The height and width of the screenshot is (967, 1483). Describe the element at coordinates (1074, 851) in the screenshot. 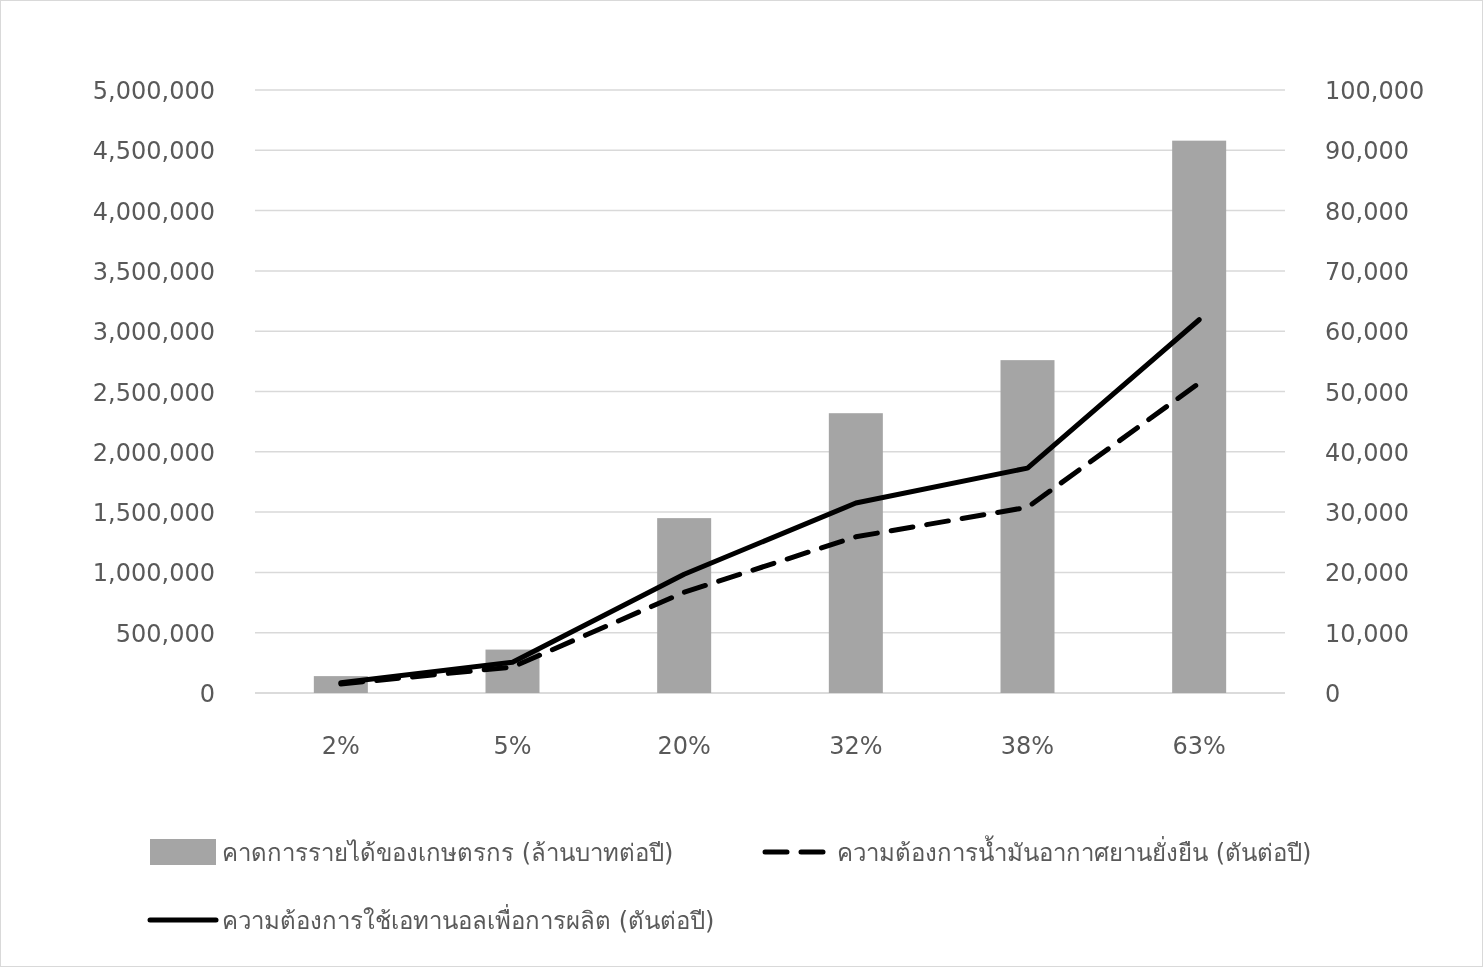

I see `legend-label: ความต้องการน้ำมันอากาศยานยั่งยืน (ตันต่อปี)` at that location.